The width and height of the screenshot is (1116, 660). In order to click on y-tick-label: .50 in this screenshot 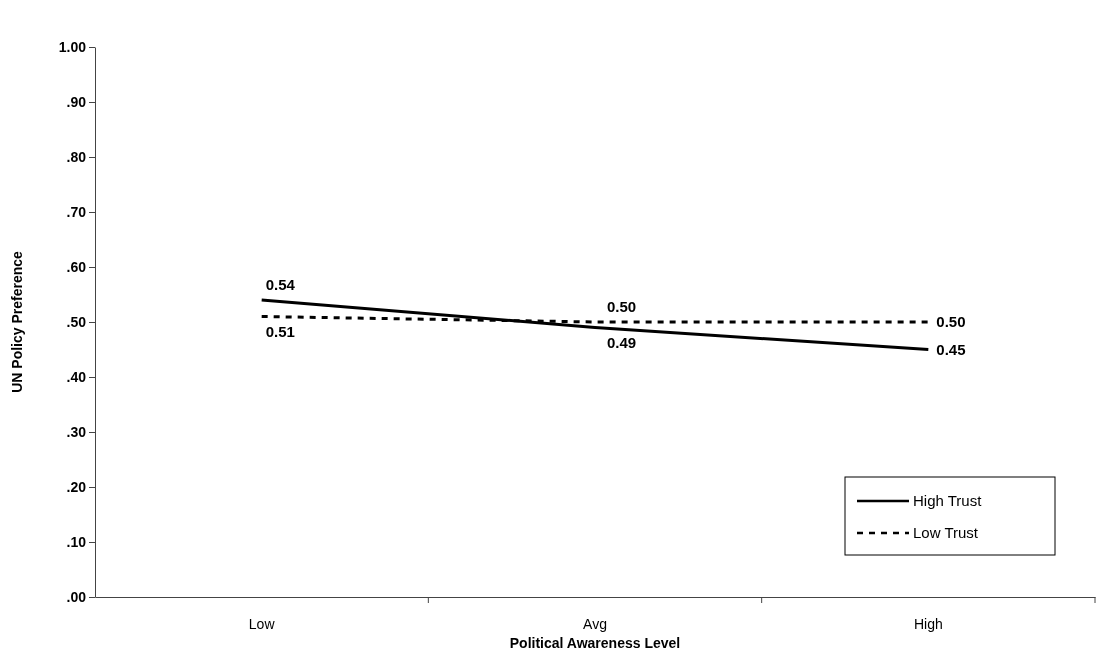, I will do `click(76, 321)`.